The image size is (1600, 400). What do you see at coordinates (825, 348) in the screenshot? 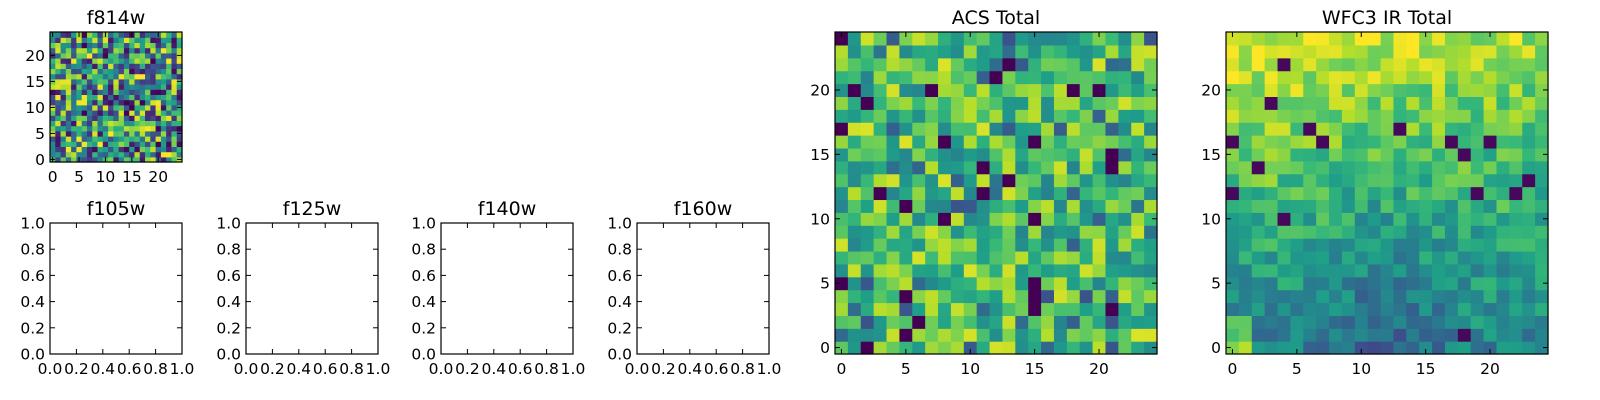
I see `y-tick-label: 0` at bounding box center [825, 348].